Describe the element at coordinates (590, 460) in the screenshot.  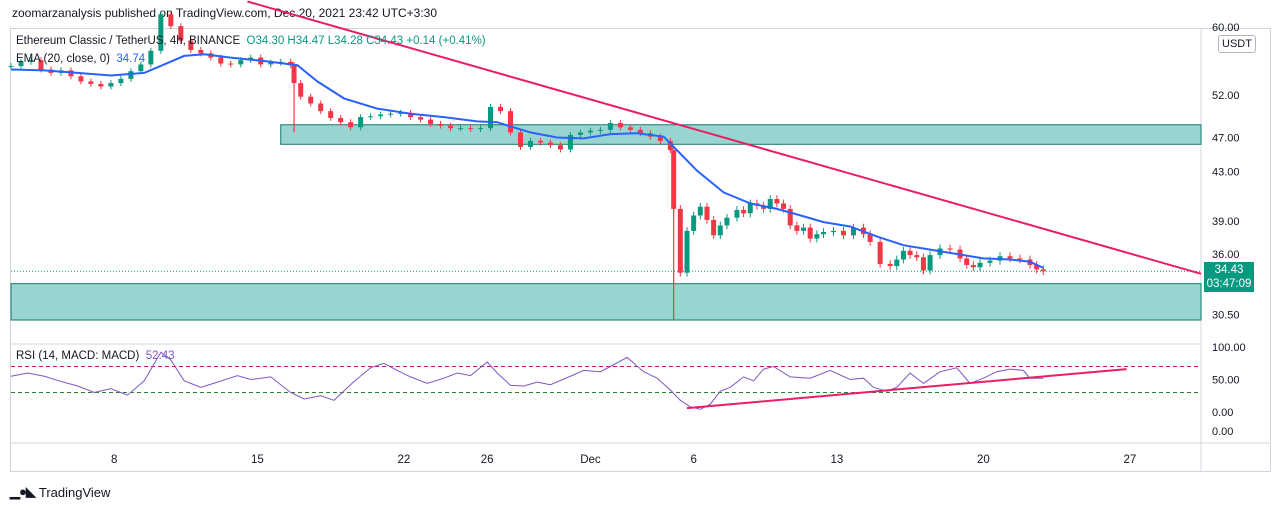
I see `time-tick-label: Dec` at that location.